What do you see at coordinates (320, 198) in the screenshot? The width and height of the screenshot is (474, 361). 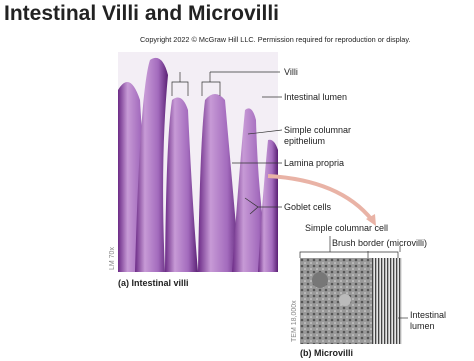 I see `arrow` at bounding box center [320, 198].